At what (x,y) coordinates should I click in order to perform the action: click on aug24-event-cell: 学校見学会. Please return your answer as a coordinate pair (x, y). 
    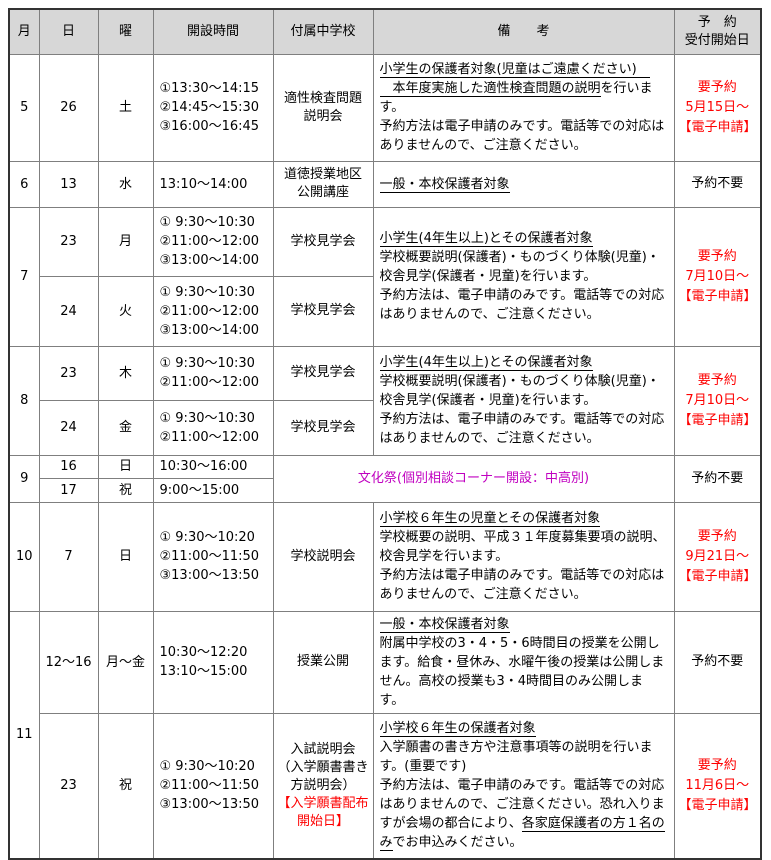
    Looking at the image, I should click on (323, 427).